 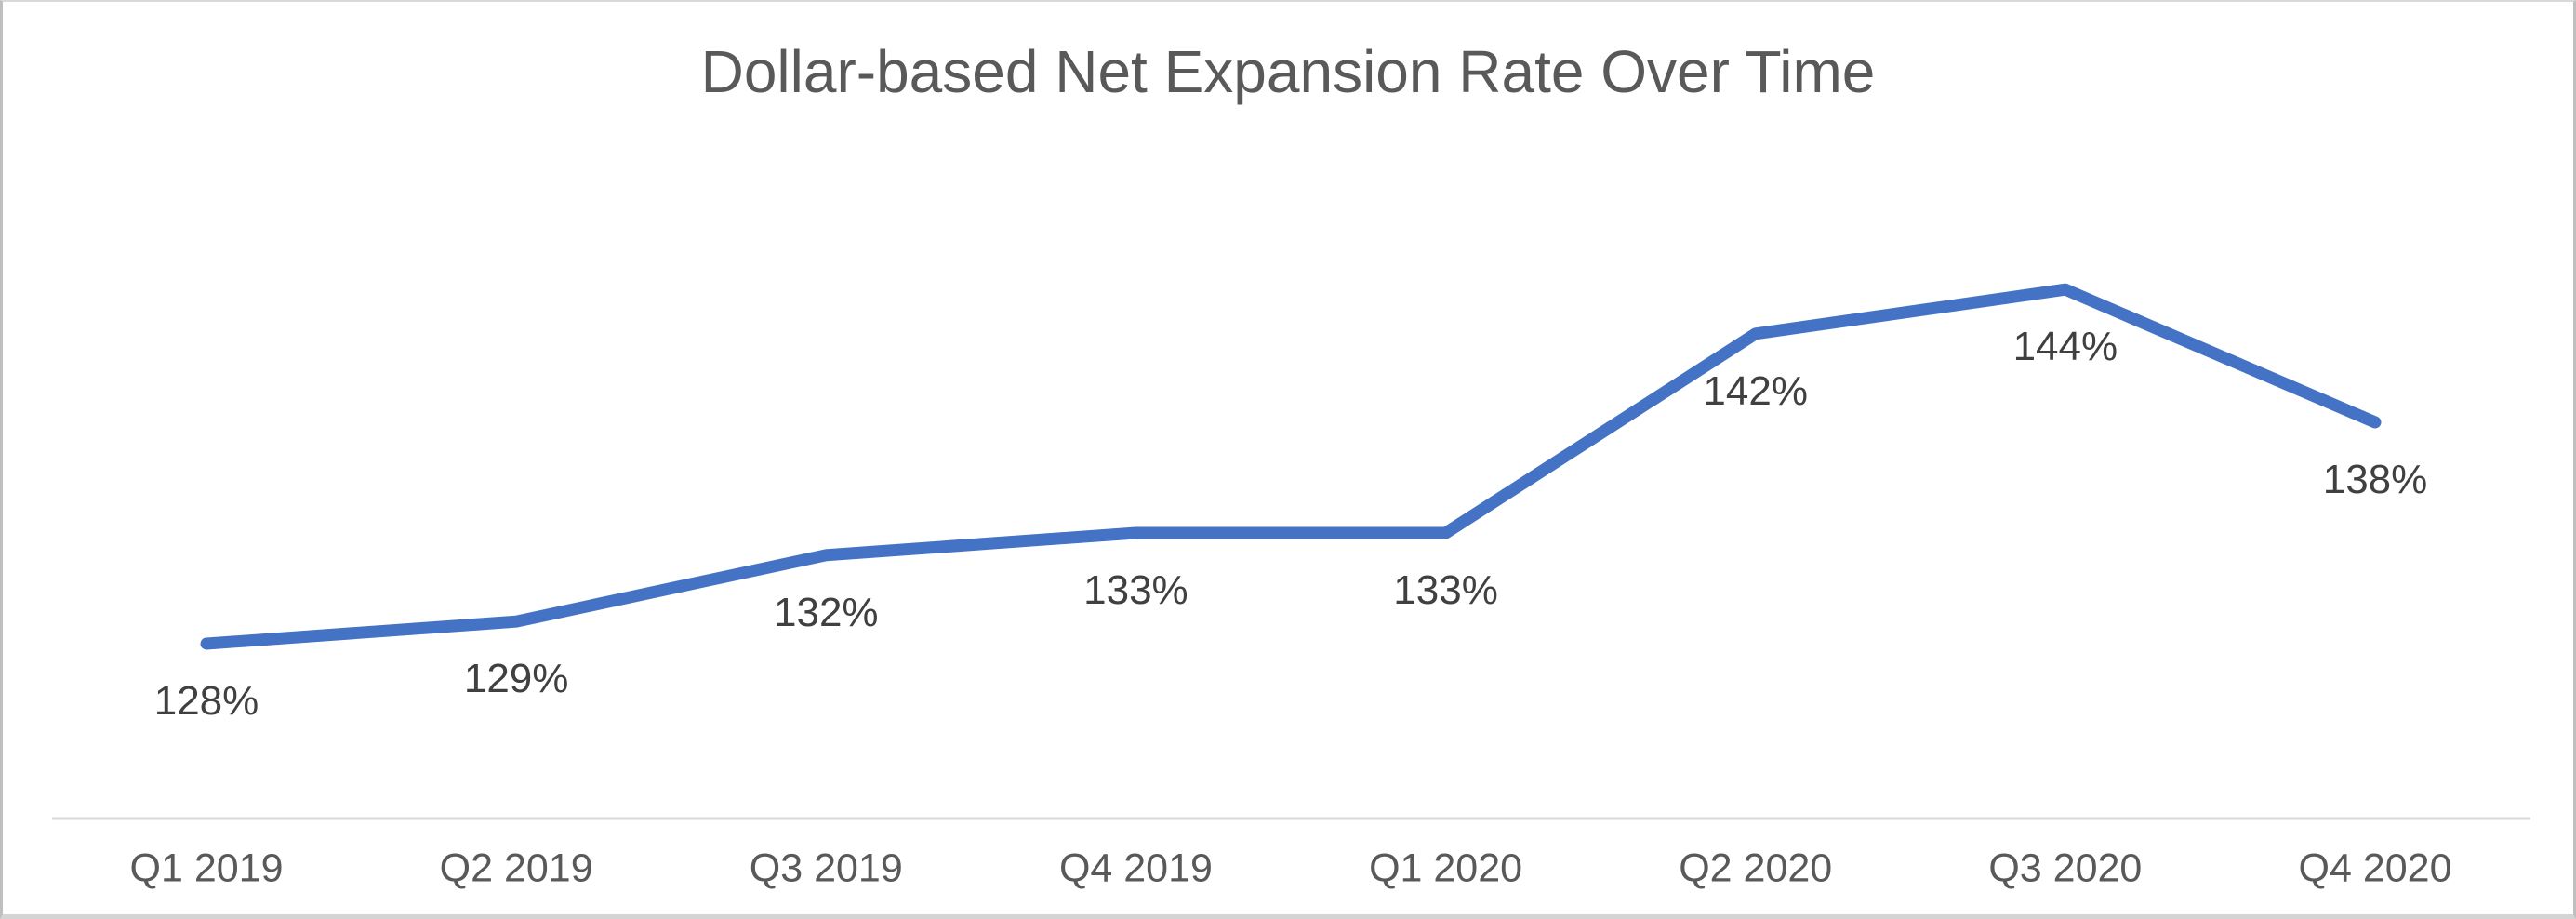 What do you see at coordinates (2375, 868) in the screenshot?
I see `x-axis-tick-label: Q4 2020` at bounding box center [2375, 868].